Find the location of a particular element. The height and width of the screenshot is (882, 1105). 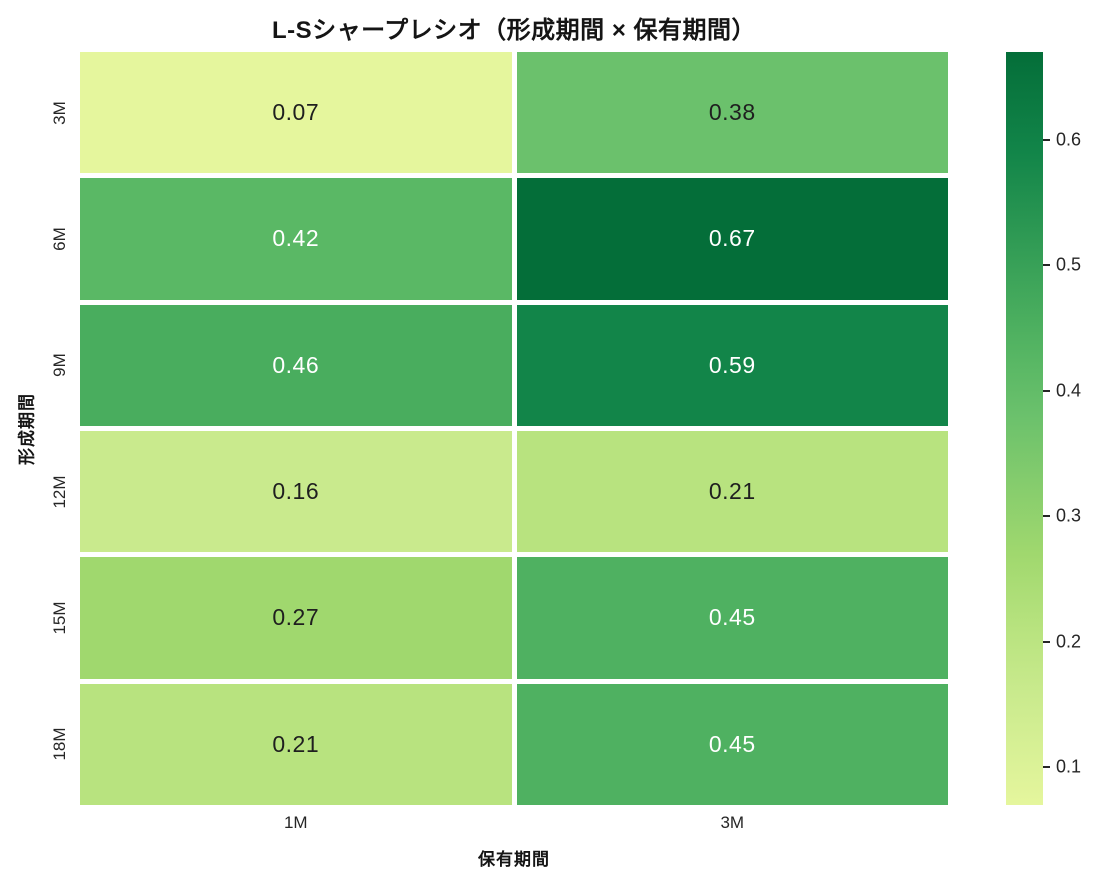

heatmap-cell: 0.16 is located at coordinates (296, 492).